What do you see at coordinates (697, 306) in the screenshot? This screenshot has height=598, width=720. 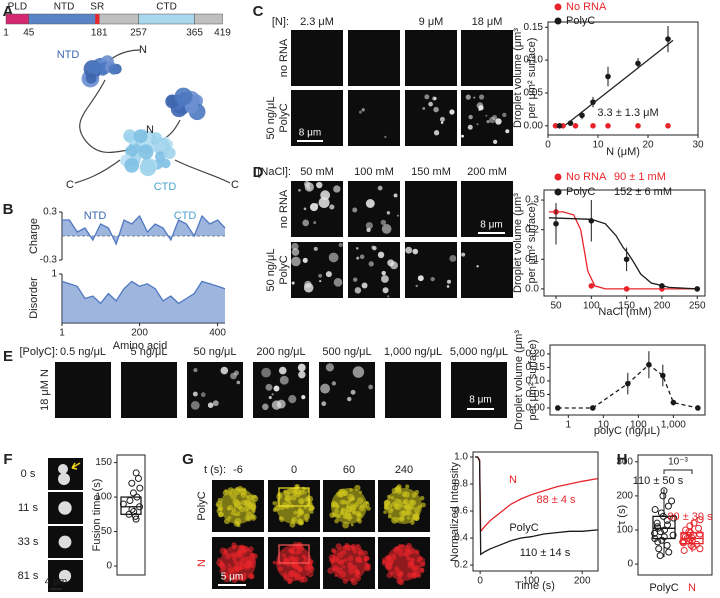 I see `x-tick-label: 250` at bounding box center [697, 306].